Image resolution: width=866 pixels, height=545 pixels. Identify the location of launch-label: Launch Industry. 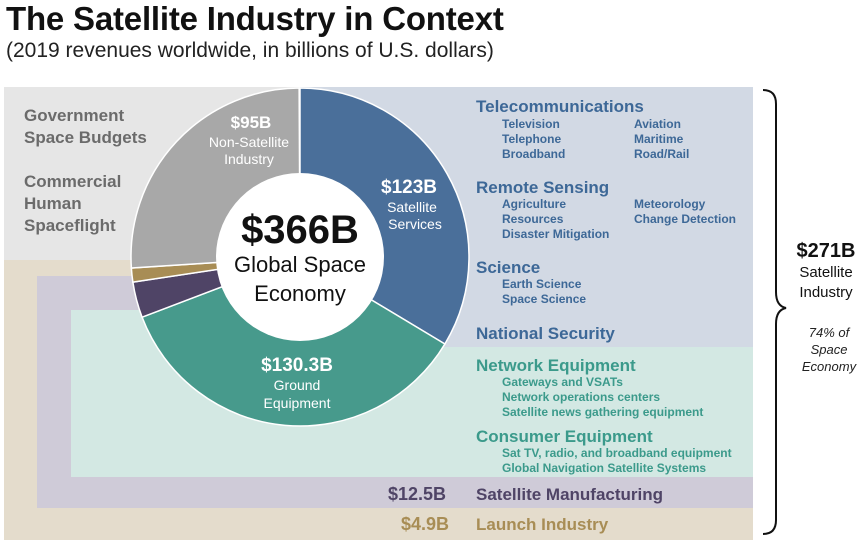
(542, 524).